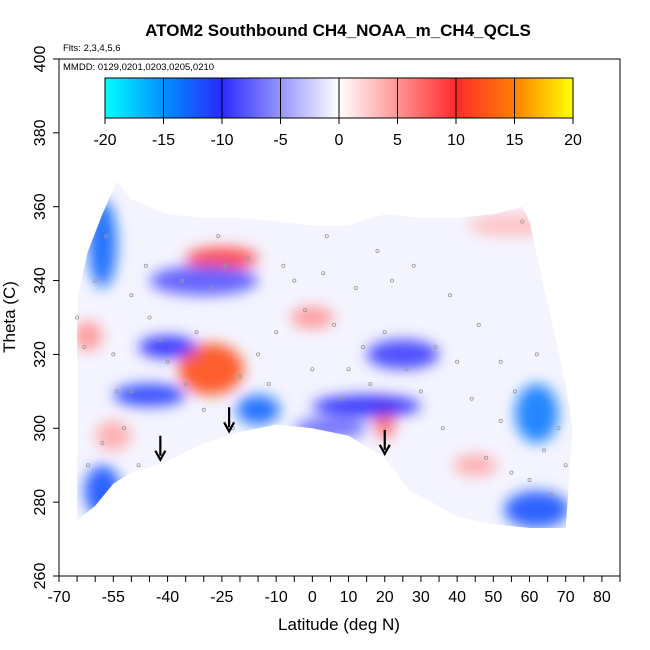 The width and height of the screenshot is (650, 650). What do you see at coordinates (456, 140) in the screenshot?
I see `colorbar-tick-label: 10` at bounding box center [456, 140].